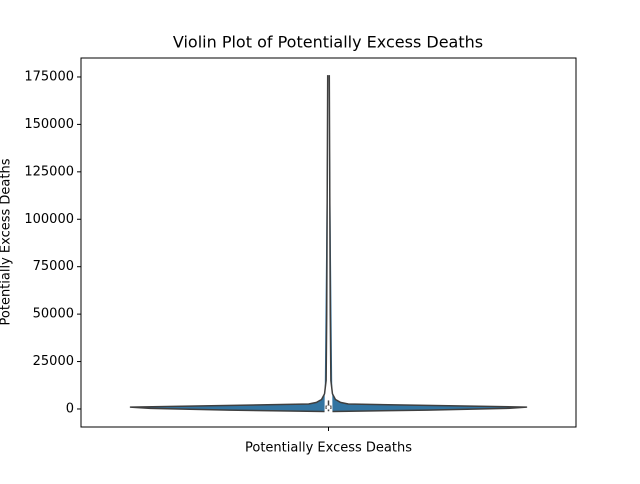 This screenshot has width=640, height=484. Describe the element at coordinates (53, 361) in the screenshot. I see `y-tick-label: 25000` at that location.